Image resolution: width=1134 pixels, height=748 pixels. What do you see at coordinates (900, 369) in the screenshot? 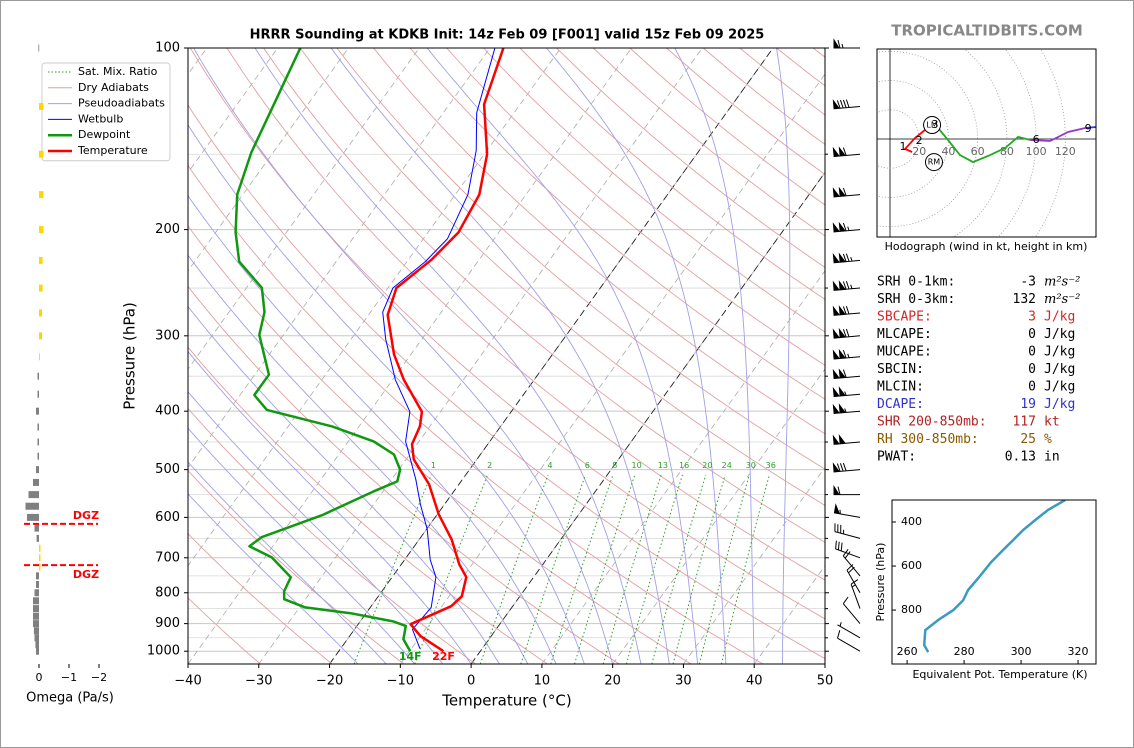
I see `stat-label: SBCIN:` at bounding box center [900, 369].